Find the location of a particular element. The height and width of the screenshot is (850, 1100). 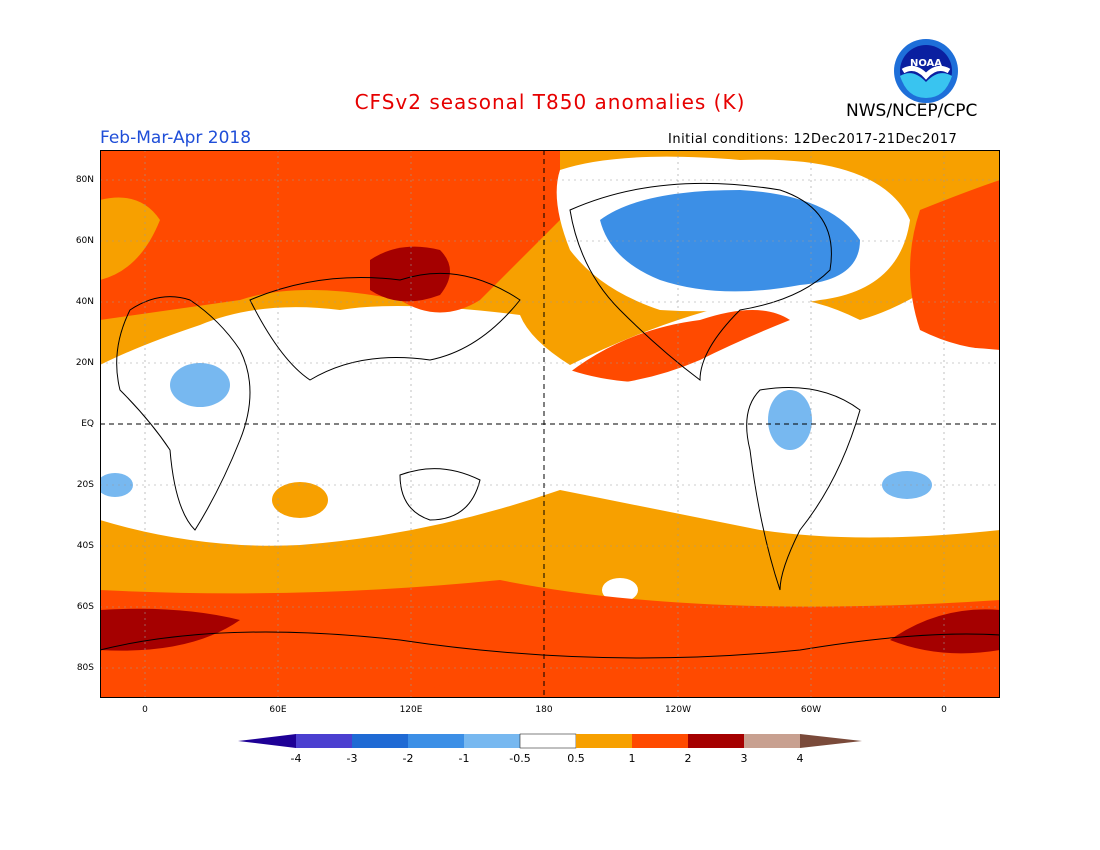

lon-label-120e: 120E is located at coordinates (411, 710).